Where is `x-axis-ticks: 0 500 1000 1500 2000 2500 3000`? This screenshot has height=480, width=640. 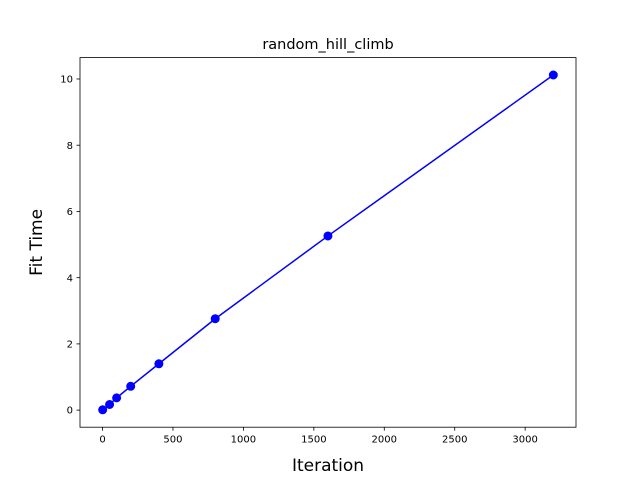 x-axis-ticks: 0 500 1000 1500 2000 2500 3000 is located at coordinates (318, 436).